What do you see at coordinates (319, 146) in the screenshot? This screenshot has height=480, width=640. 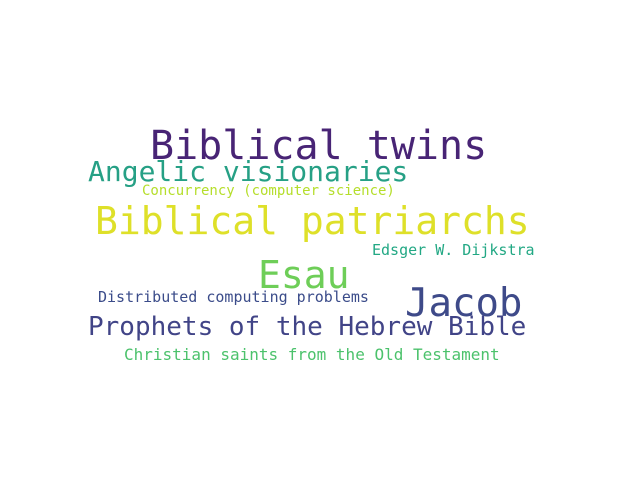 I see `word-biblical-twins: Biblical twins` at bounding box center [319, 146].